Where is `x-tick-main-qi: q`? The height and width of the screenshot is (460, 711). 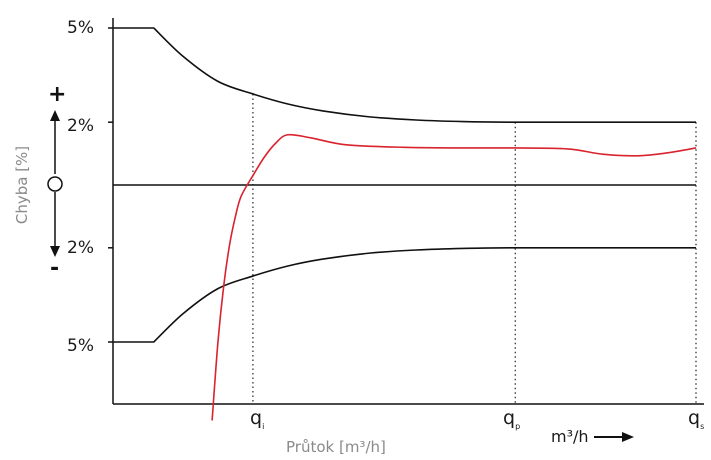 x-tick-main-qi: q is located at coordinates (256, 418).